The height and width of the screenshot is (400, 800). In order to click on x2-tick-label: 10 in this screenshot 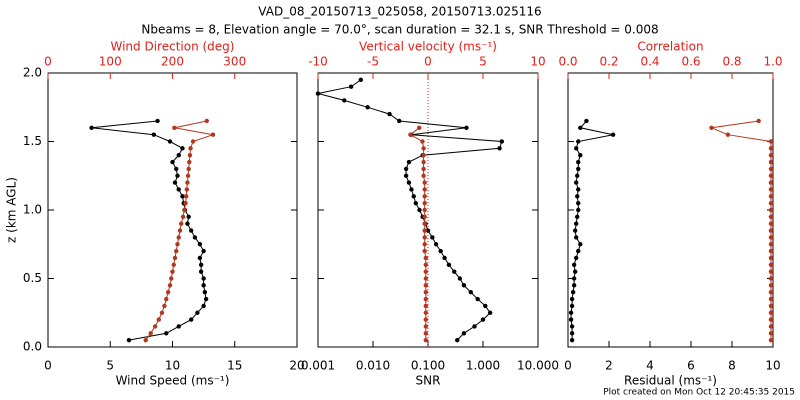, I will do `click(537, 62)`.